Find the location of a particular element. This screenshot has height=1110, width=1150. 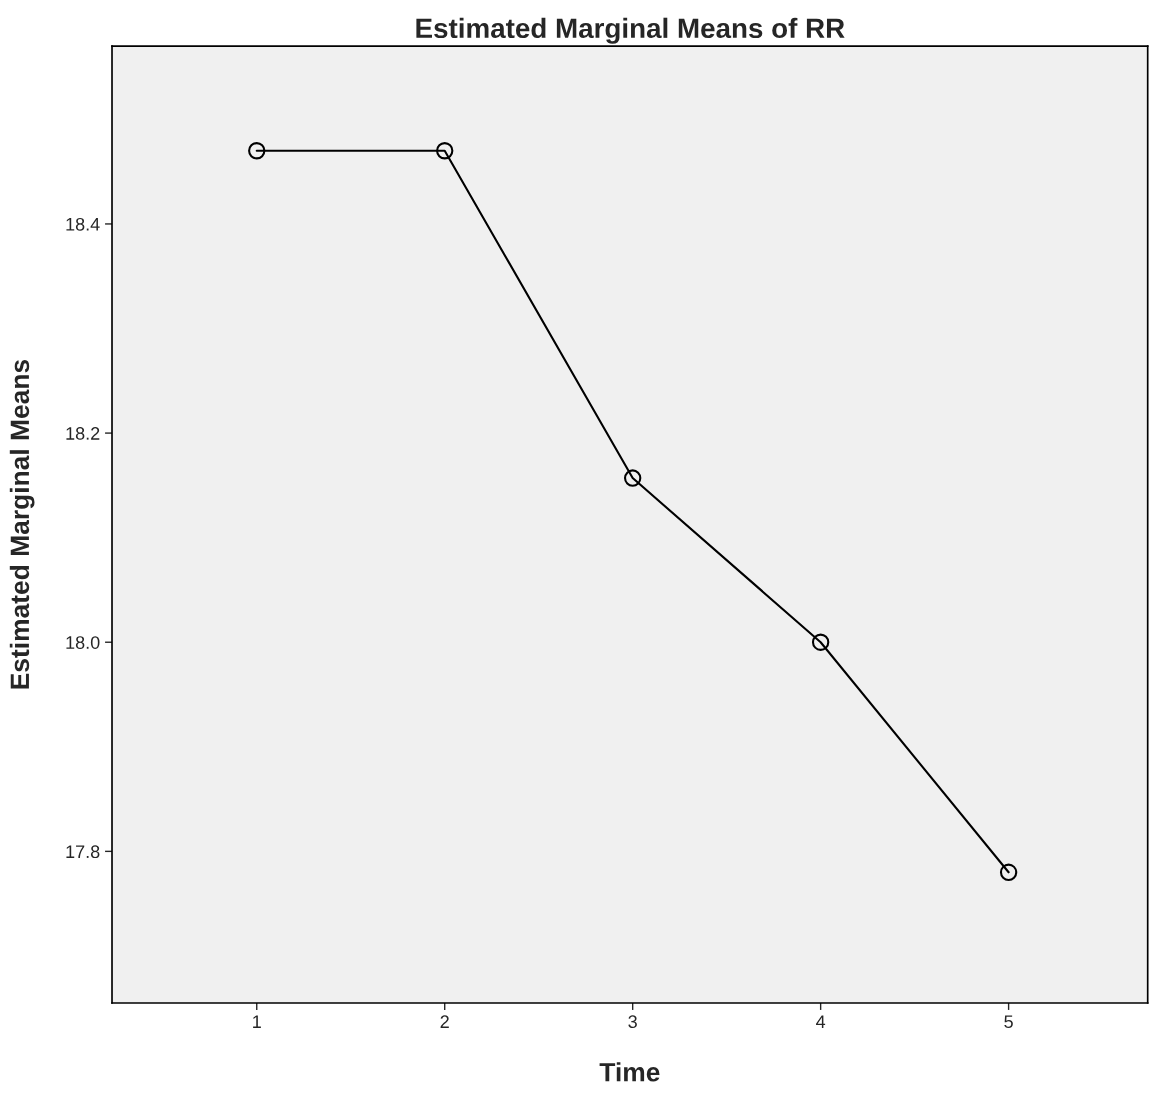

y-tick-label: 18.4 is located at coordinates (83, 224).